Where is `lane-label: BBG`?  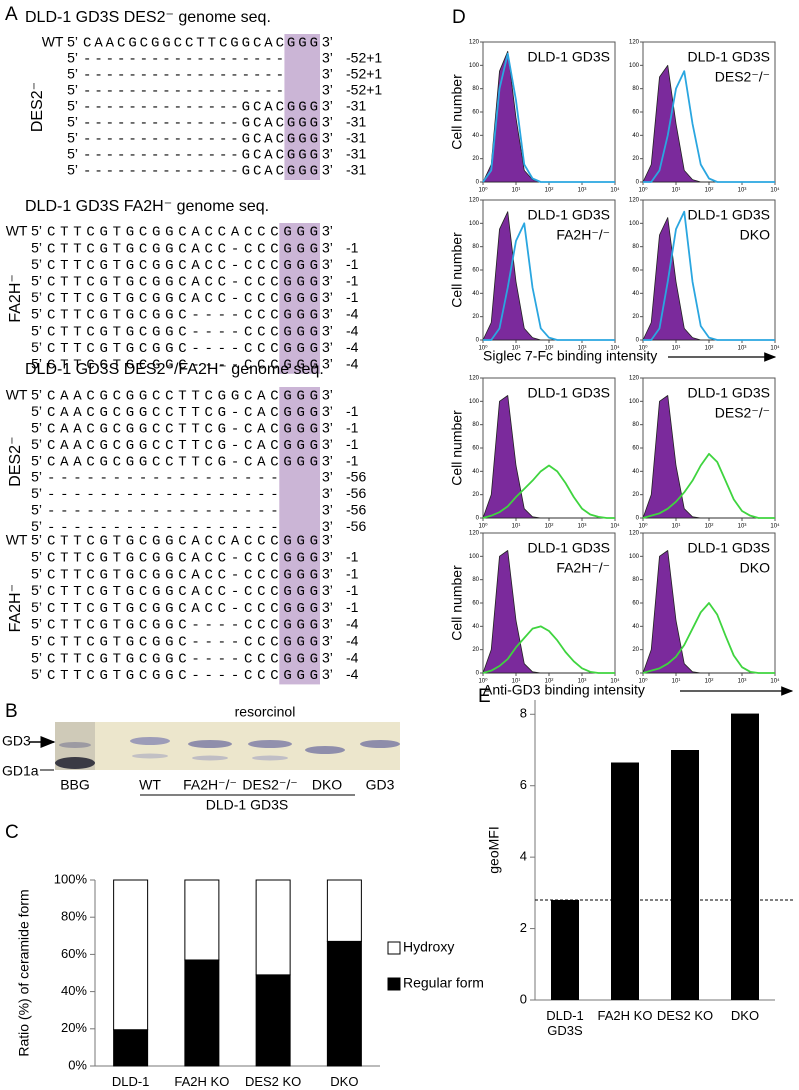 lane-label: BBG is located at coordinates (75, 785).